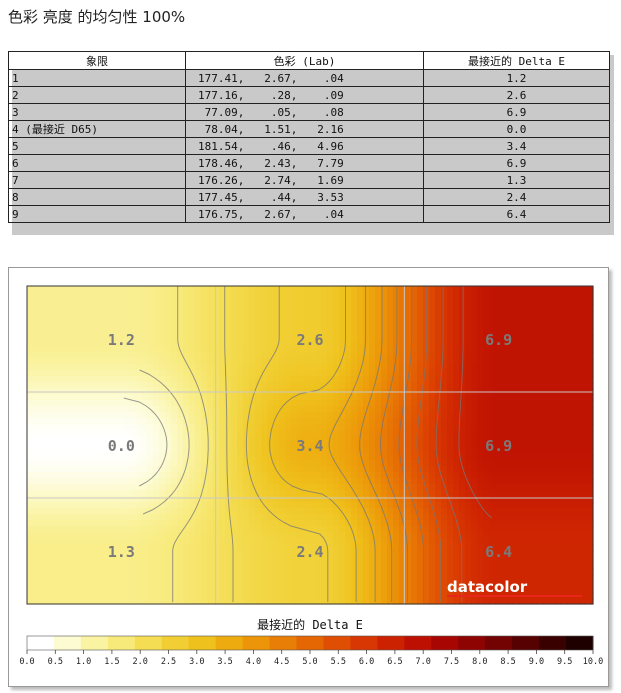 Image resolution: width=621 pixels, height=693 pixels. What do you see at coordinates (309, 197) in the screenshot?
I see `table-row: 8 177.45, .44, 3.53 2.4` at bounding box center [309, 197].